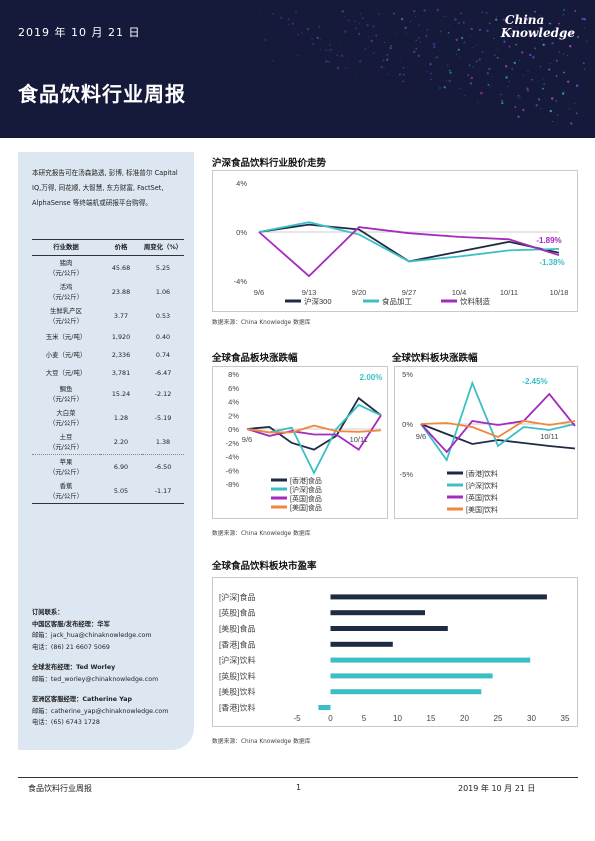  Describe the element at coordinates (298, 777) in the screenshot. I see `footer-divider` at that location.